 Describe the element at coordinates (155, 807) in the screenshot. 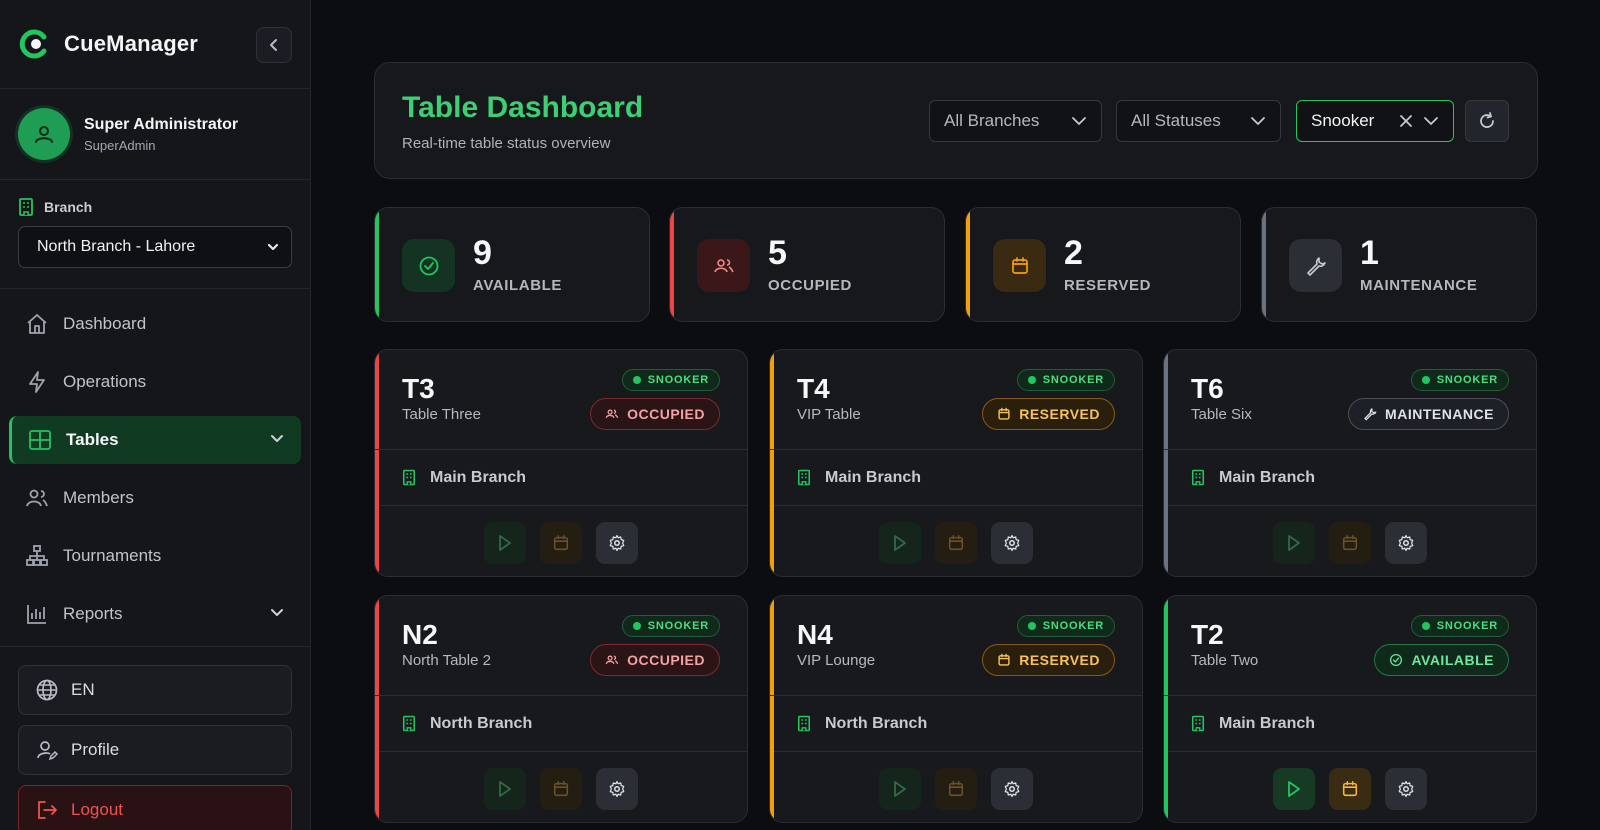

I see `logout-button: Logout` at that location.